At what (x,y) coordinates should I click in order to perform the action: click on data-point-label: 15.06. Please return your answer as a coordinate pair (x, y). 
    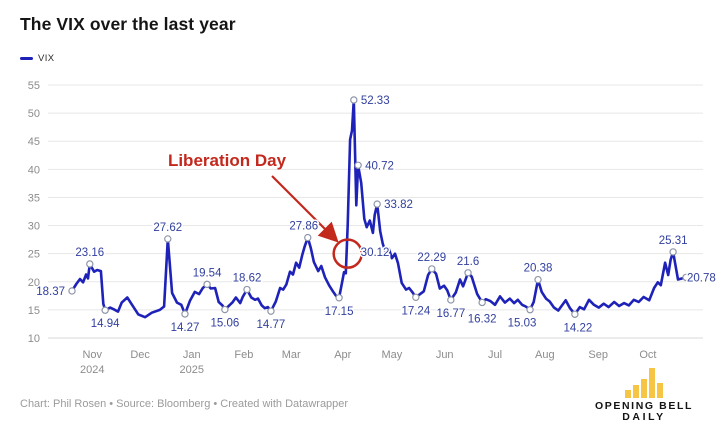
    Looking at the image, I should click on (224, 324).